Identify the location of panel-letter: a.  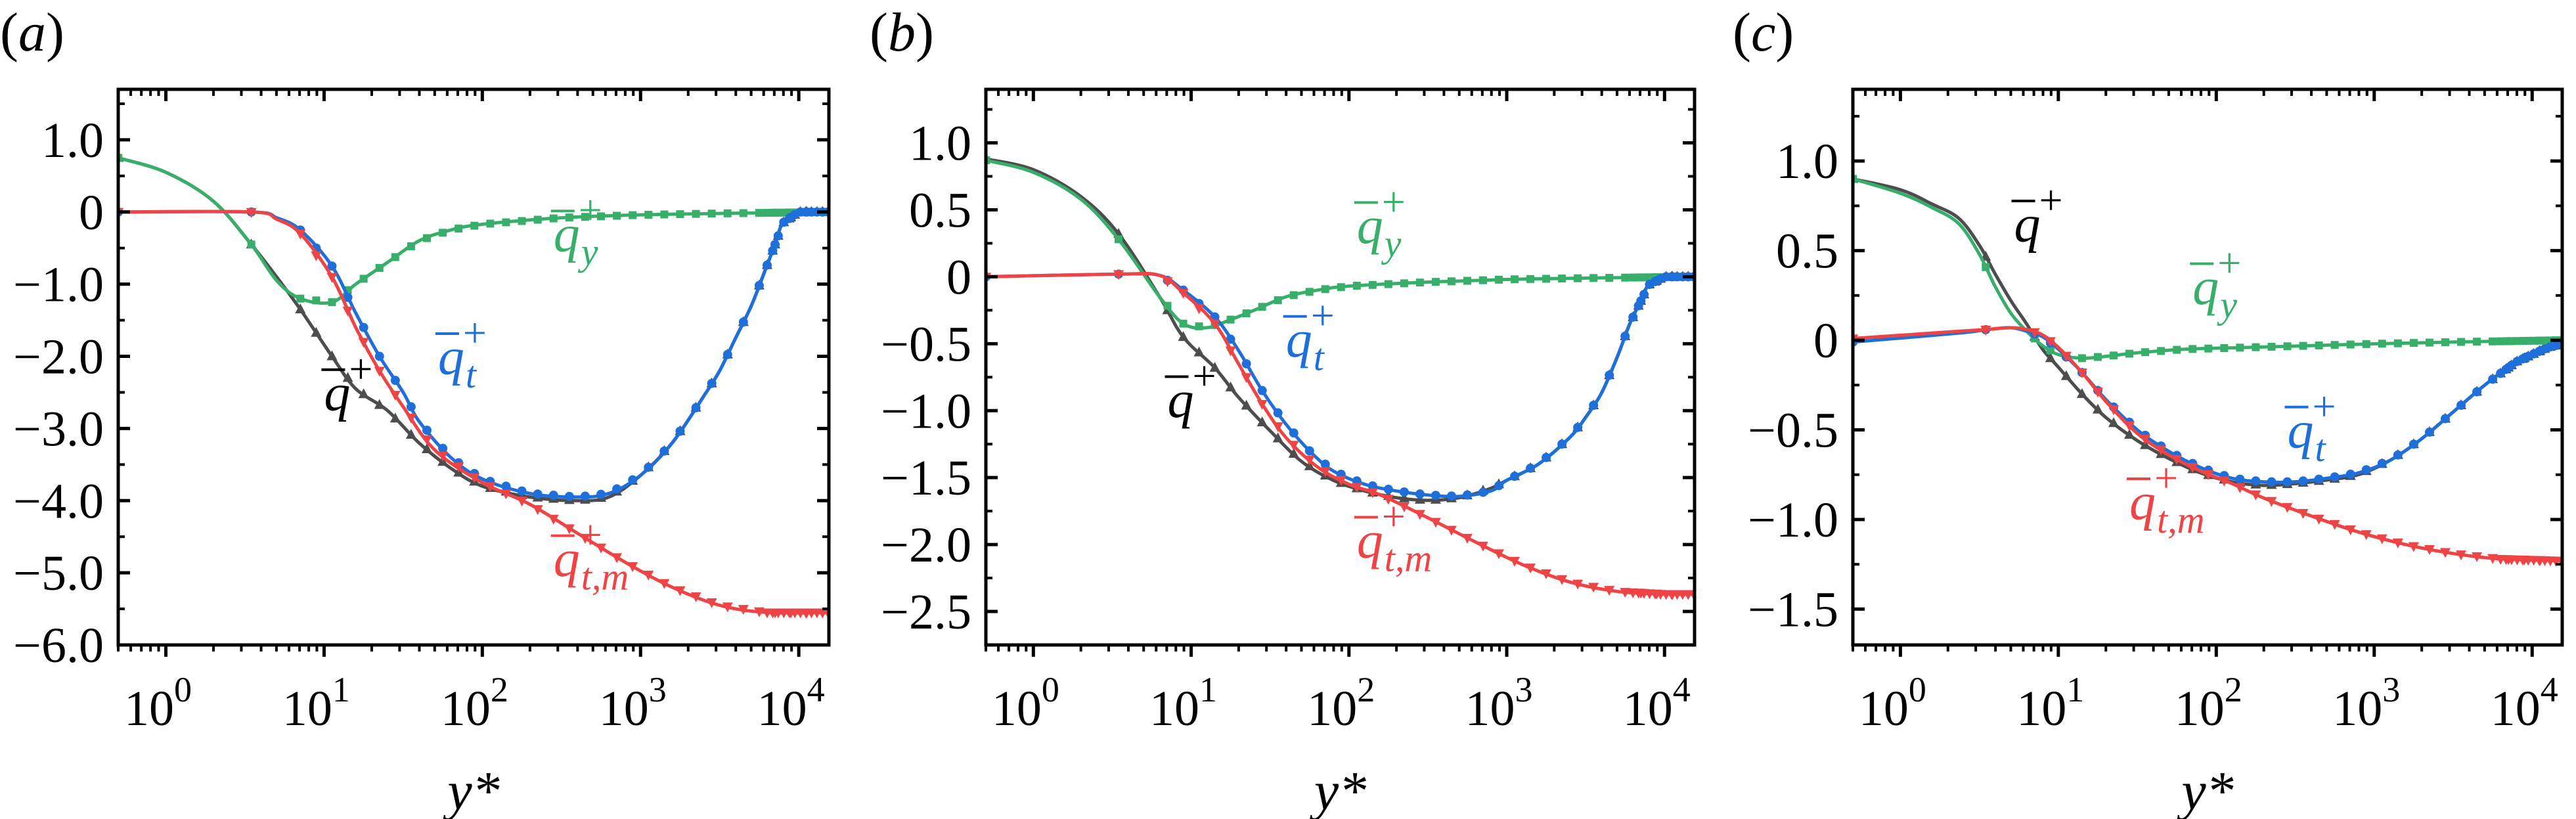
(32, 32).